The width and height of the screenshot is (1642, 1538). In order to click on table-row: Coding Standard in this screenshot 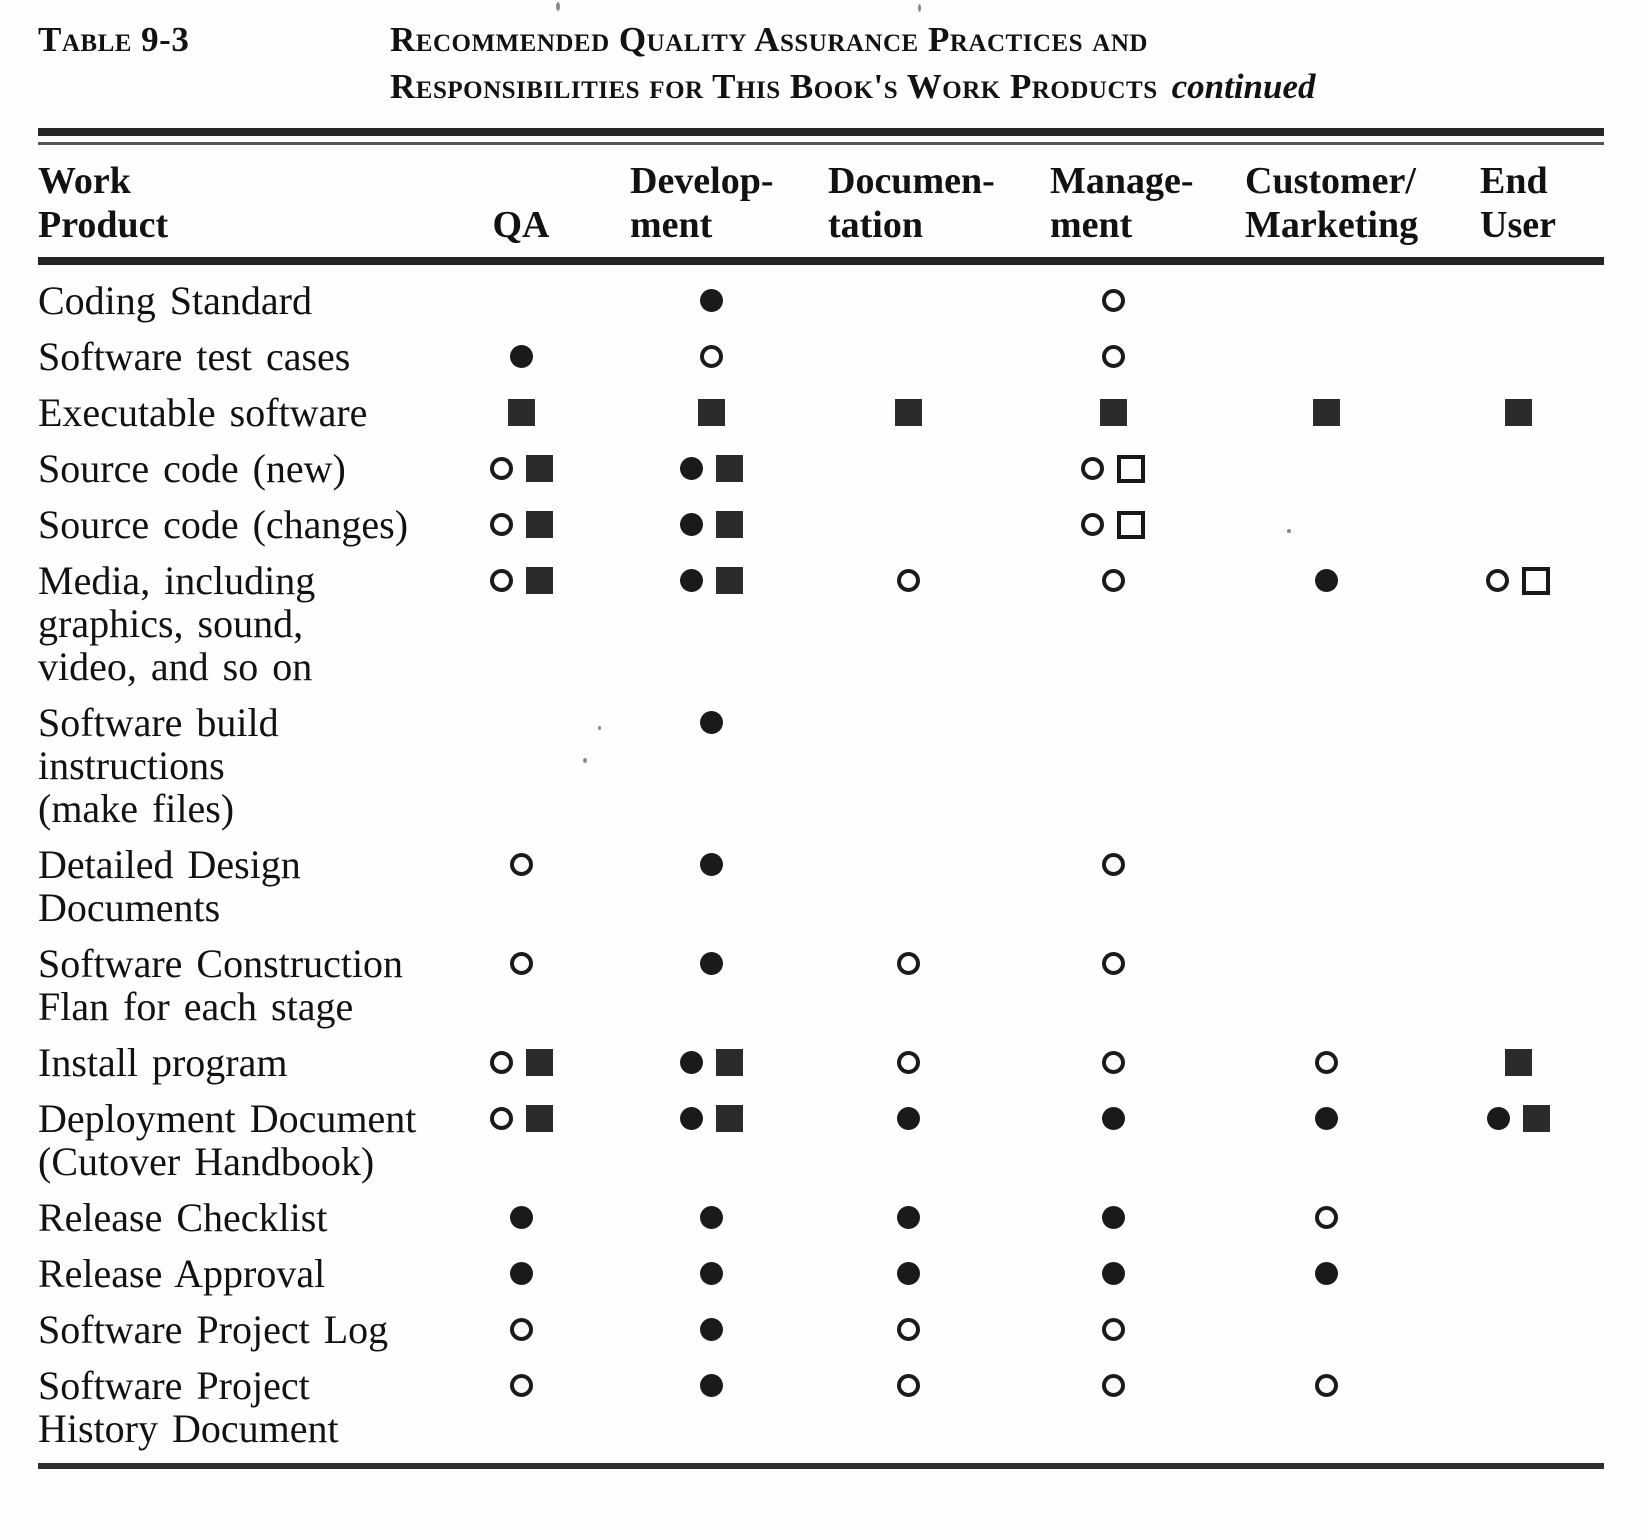, I will do `click(821, 300)`.